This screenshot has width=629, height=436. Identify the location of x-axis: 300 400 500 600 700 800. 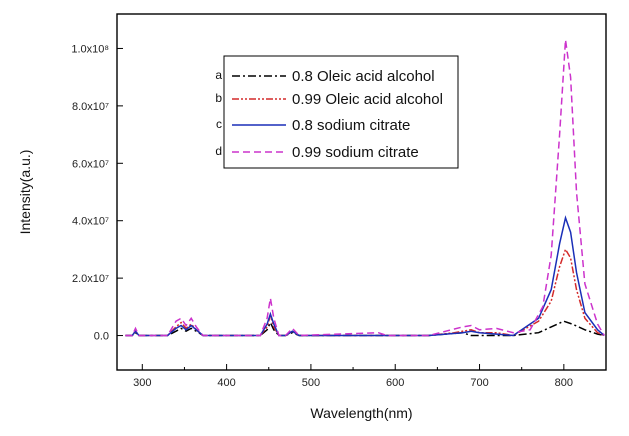
(370, 376).